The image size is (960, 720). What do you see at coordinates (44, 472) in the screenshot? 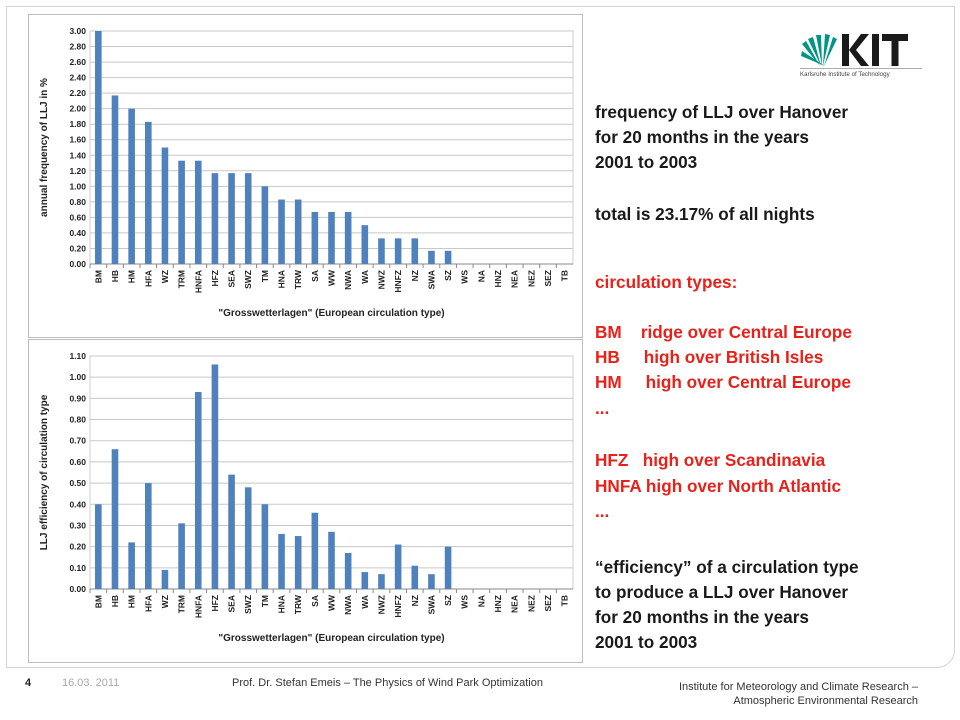
I see `chart2-y-axis-title: LLJ efficiency of circulation type` at bounding box center [44, 472].